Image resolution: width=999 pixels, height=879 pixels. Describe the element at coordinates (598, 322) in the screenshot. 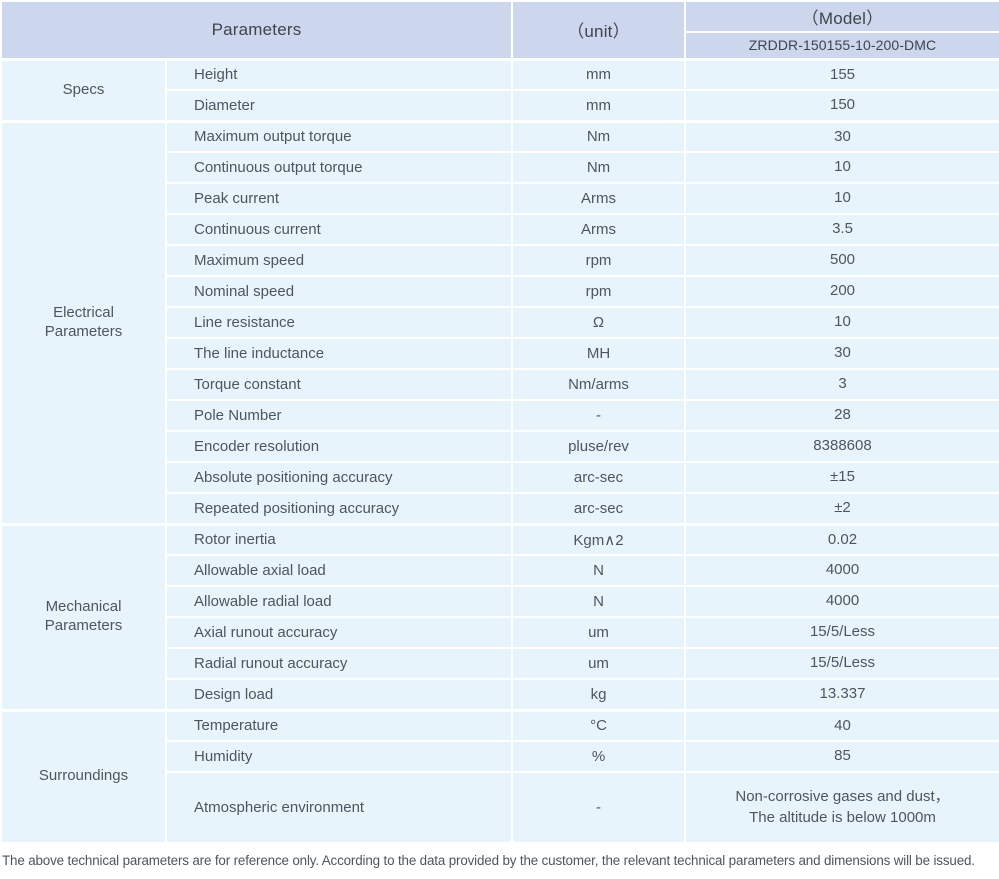

I see `unit-cell: Ω` at that location.